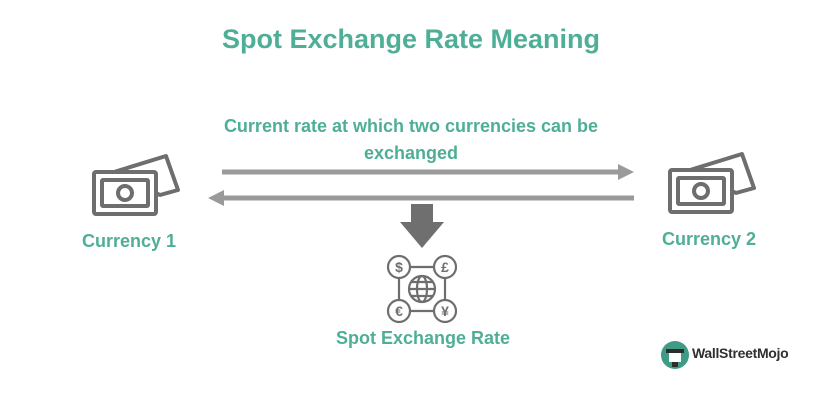  Describe the element at coordinates (422, 289) in the screenshot. I see `currency-exchange-globe-icon: $ £ € ¥` at that location.